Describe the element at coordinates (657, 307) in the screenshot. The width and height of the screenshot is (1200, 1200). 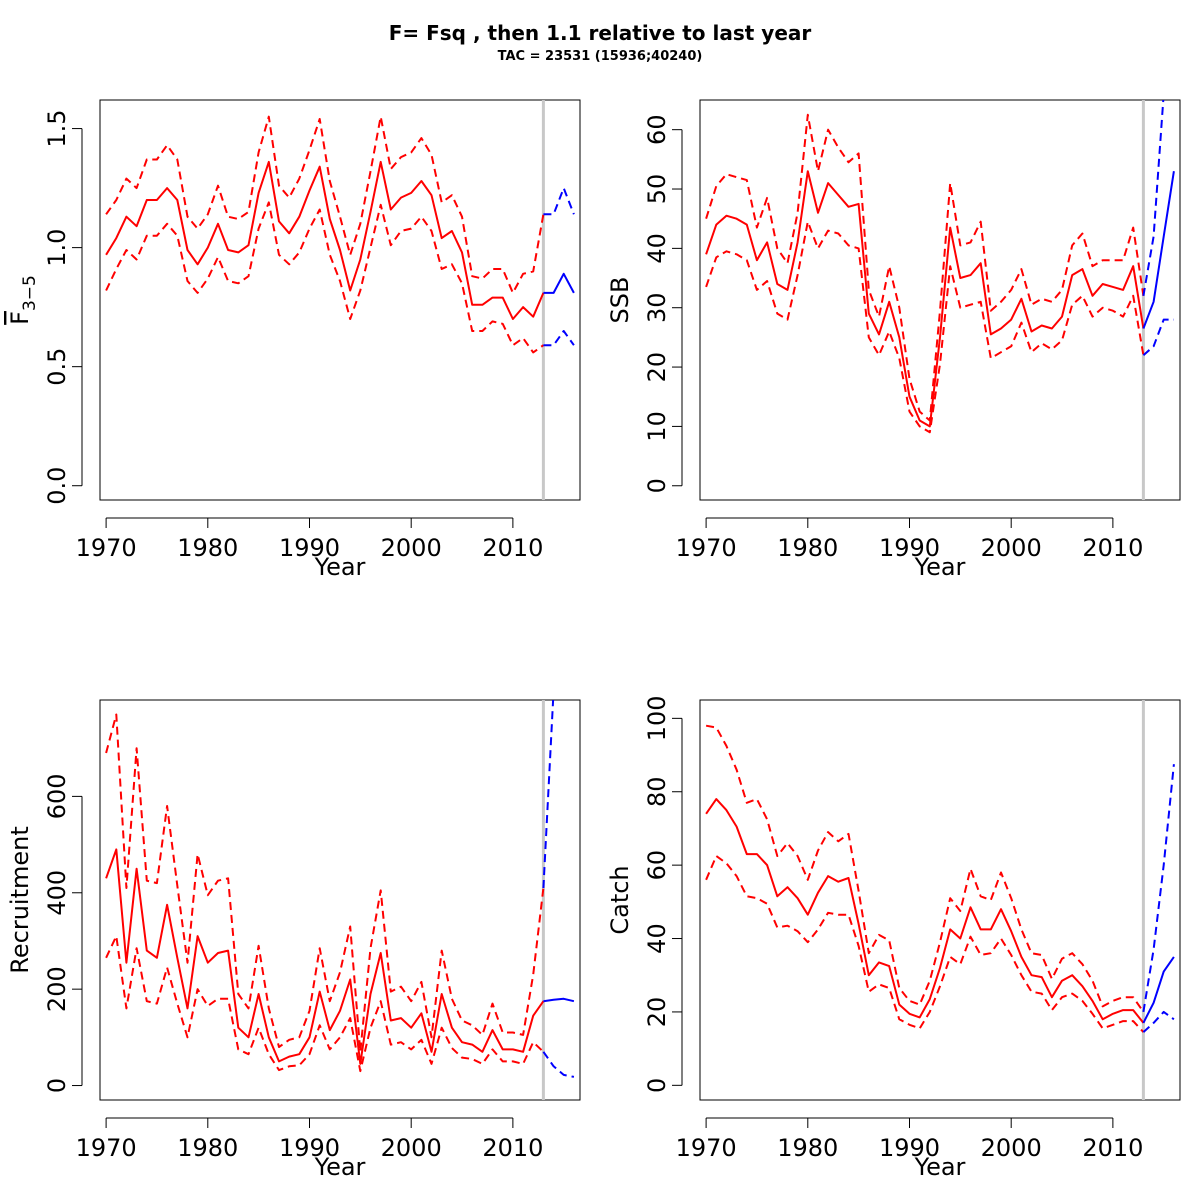
I see `y-tick-label: 30` at that location.